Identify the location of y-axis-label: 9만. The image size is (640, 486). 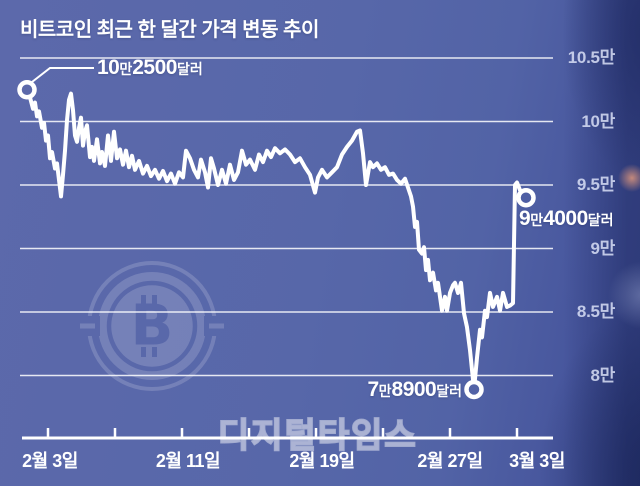
(603, 248).